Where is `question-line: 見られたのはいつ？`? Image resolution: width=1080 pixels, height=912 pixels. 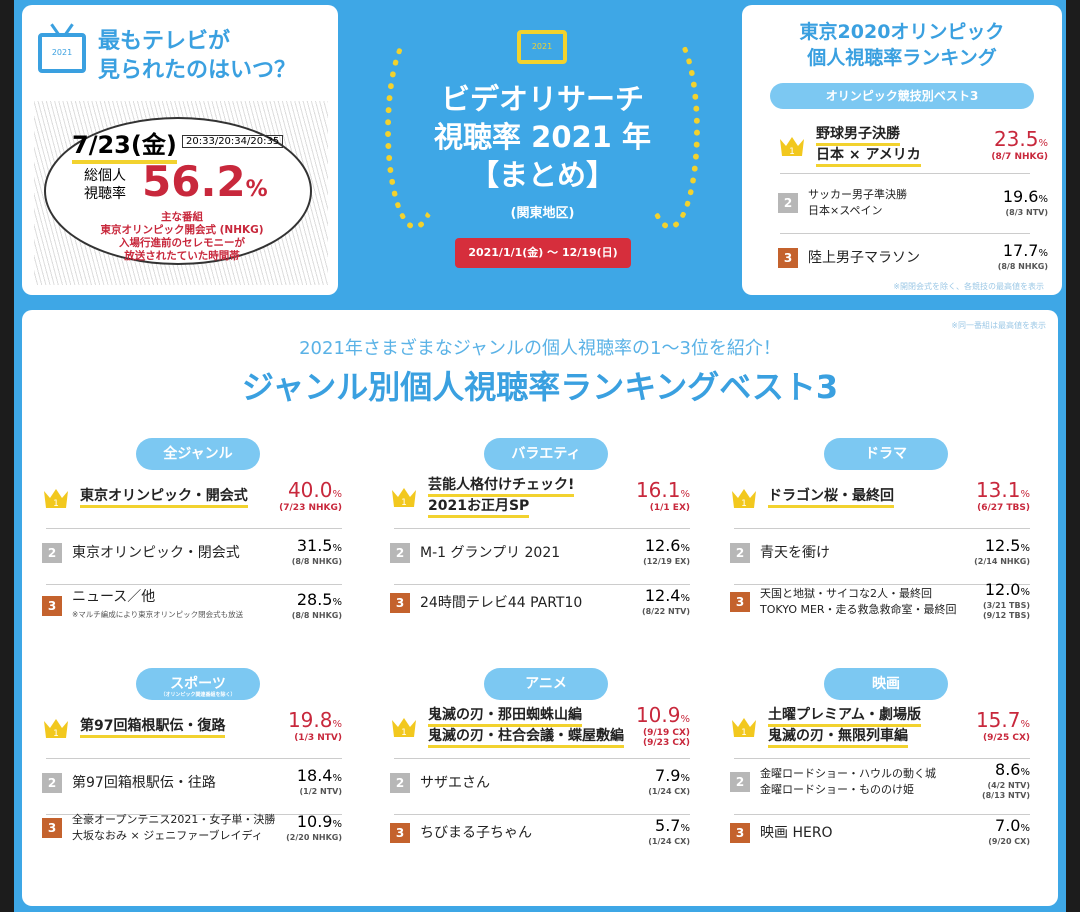 question-line: 見られたのはいつ？ is located at coordinates (197, 70).